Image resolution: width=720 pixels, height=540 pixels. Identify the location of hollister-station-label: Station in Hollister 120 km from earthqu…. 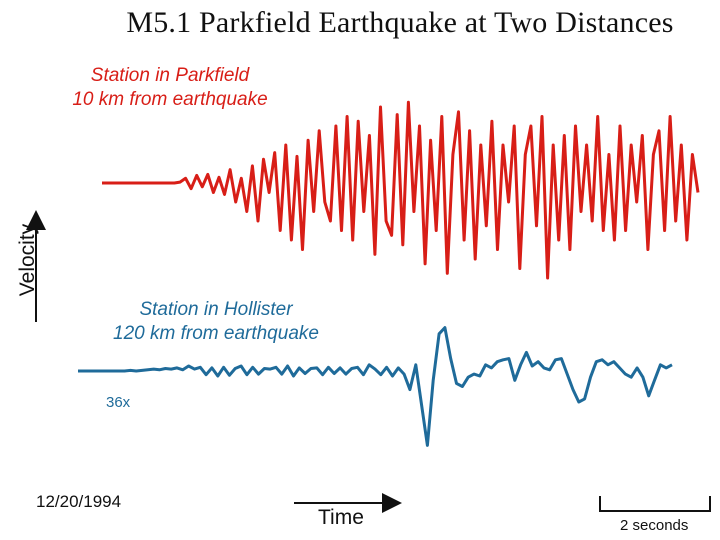
(216, 322).